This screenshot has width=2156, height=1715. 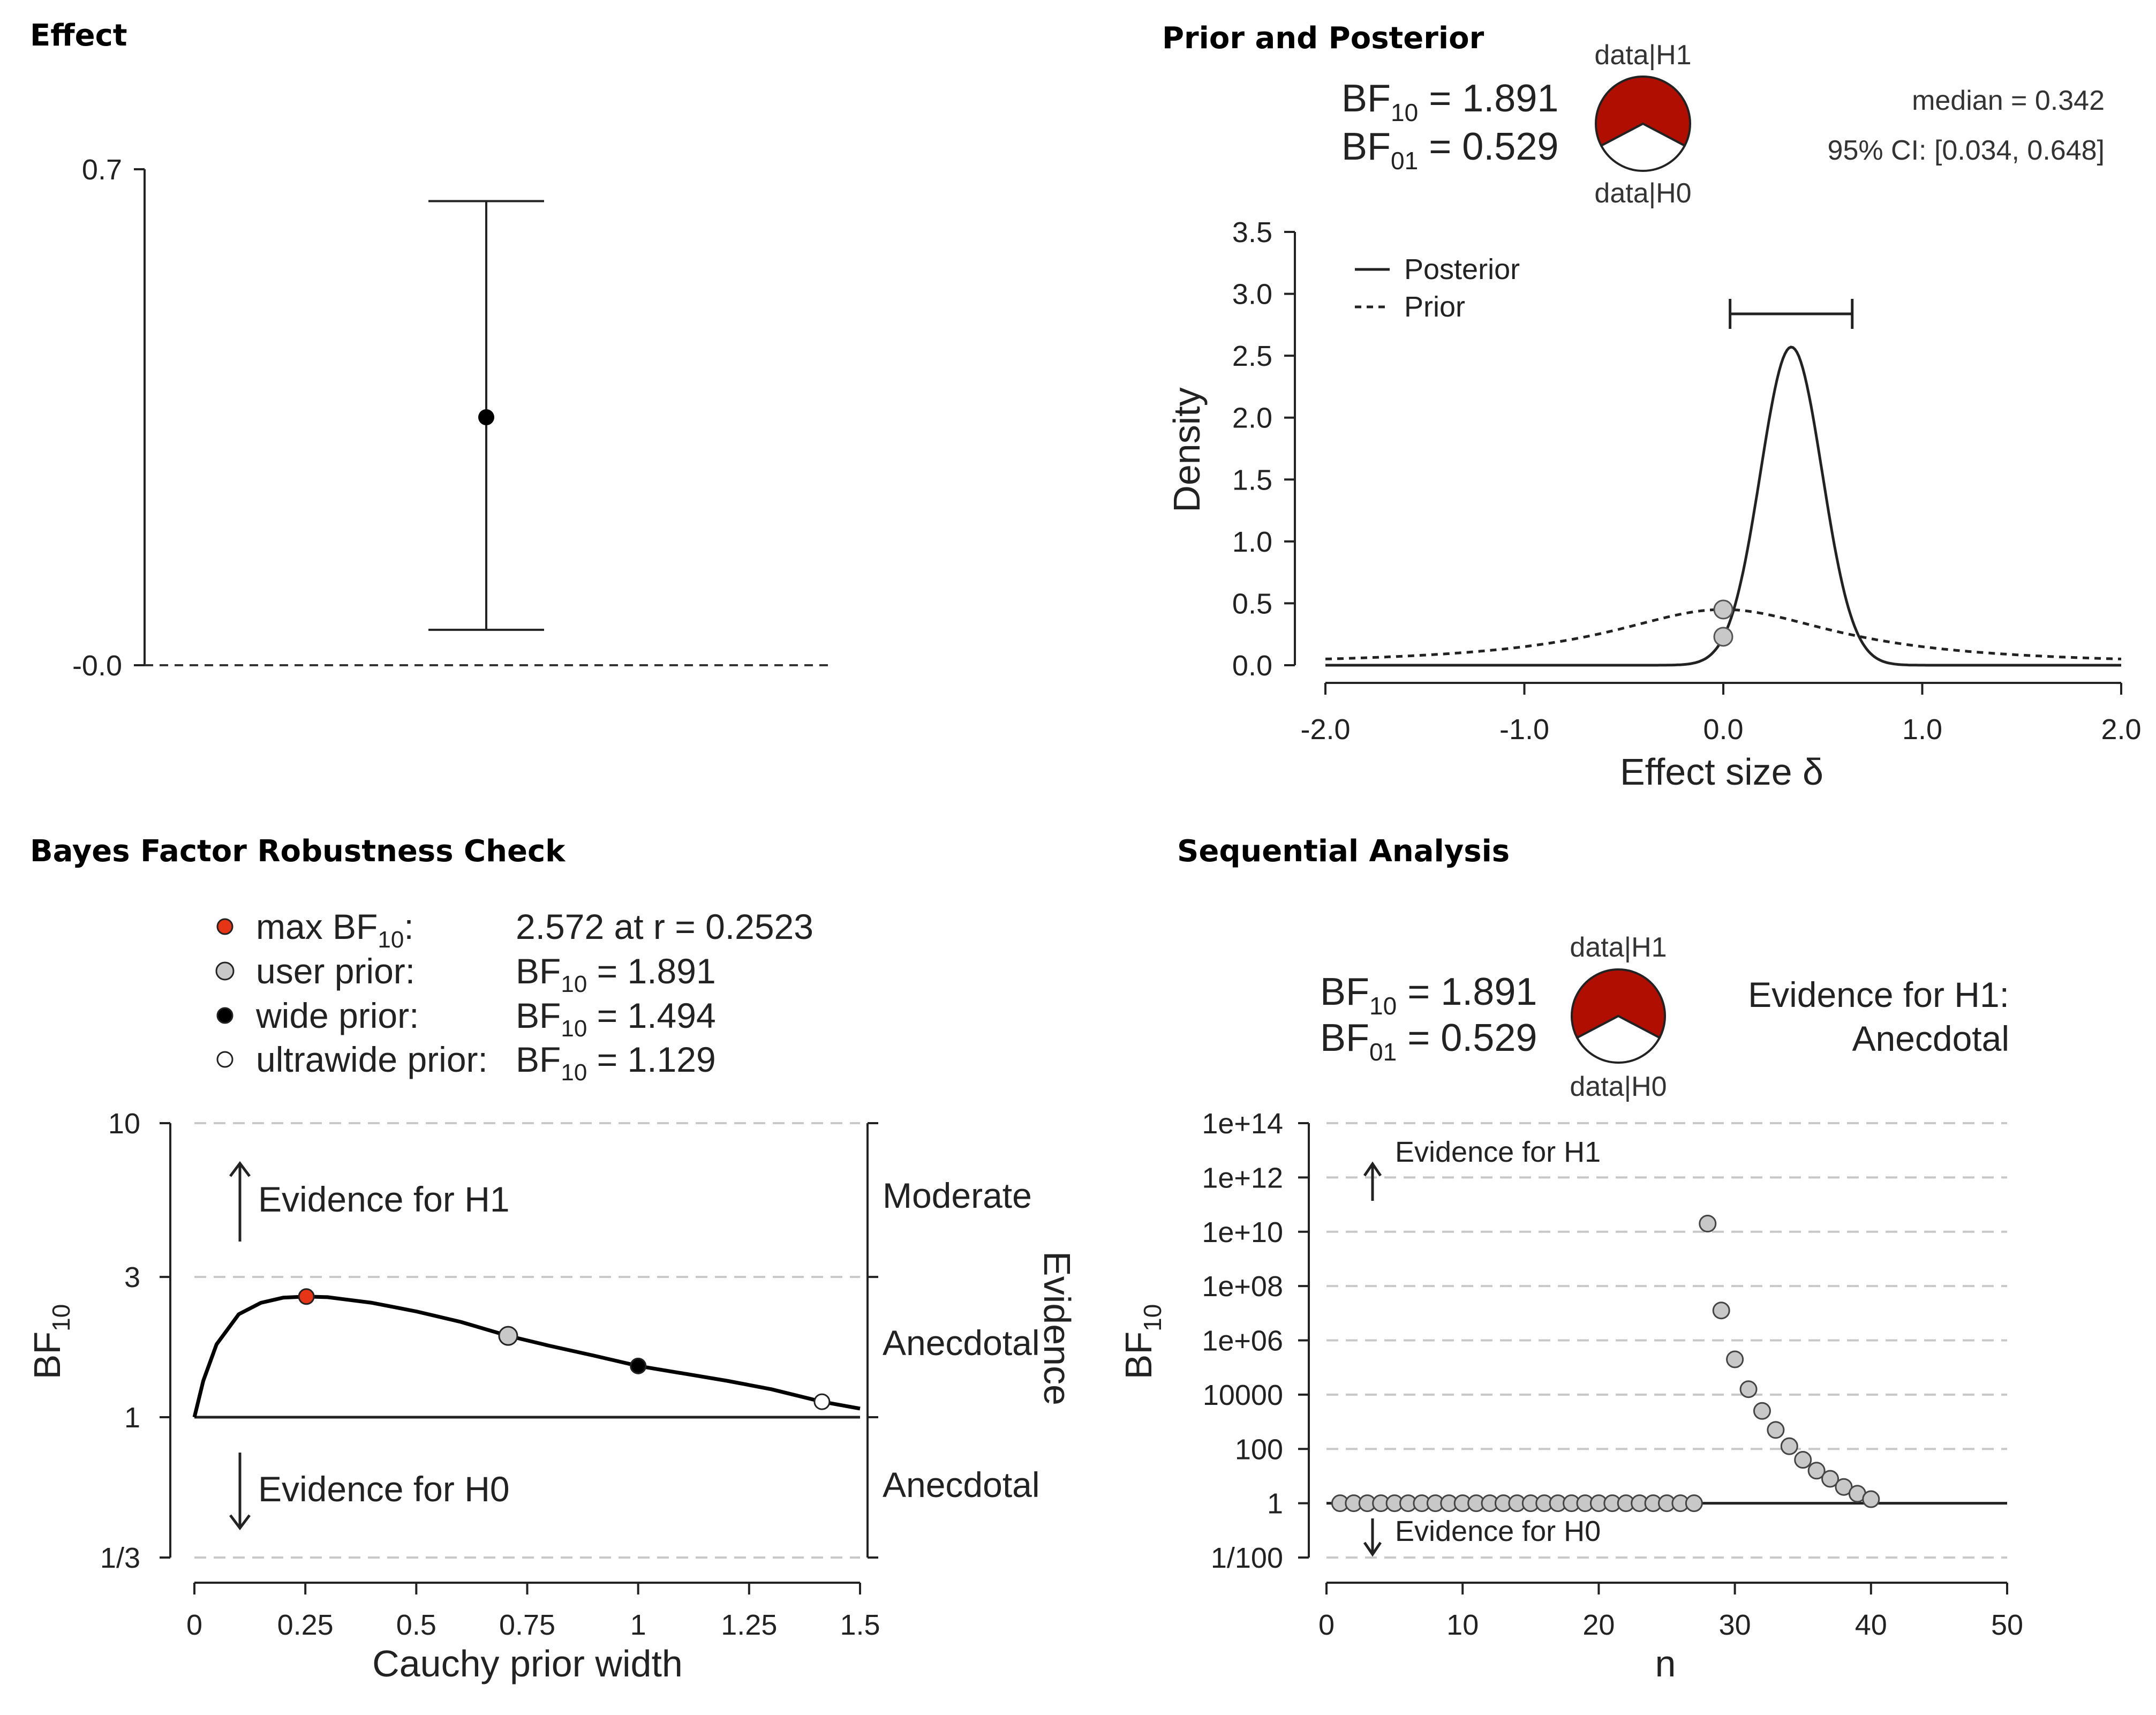 What do you see at coordinates (1372, 1181) in the screenshot?
I see `seq-arrow-up-icon` at bounding box center [1372, 1181].